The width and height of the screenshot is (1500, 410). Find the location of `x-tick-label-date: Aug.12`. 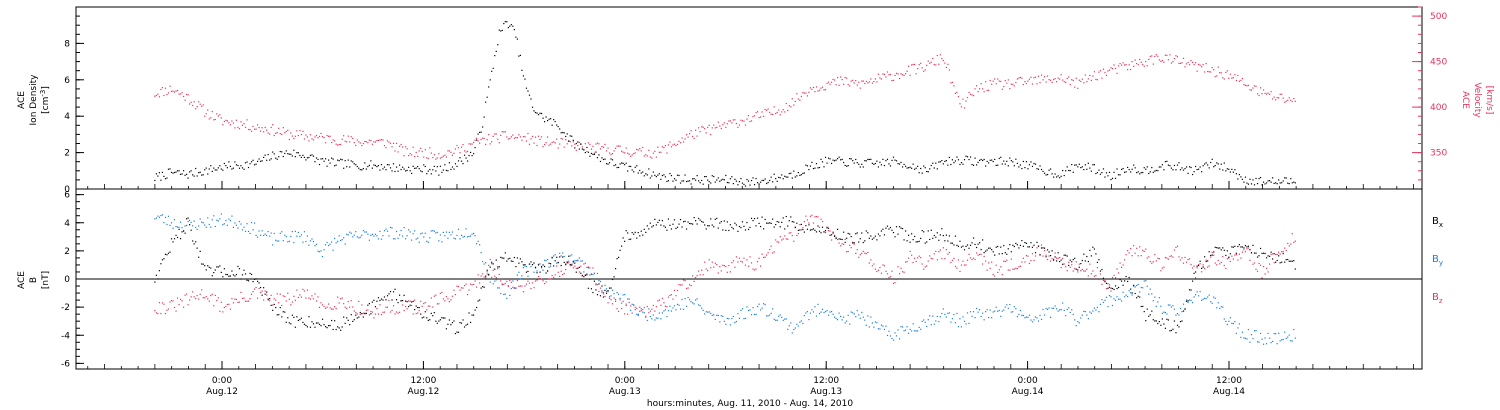

x-tick-label-date: Aug.12 is located at coordinates (423, 392).